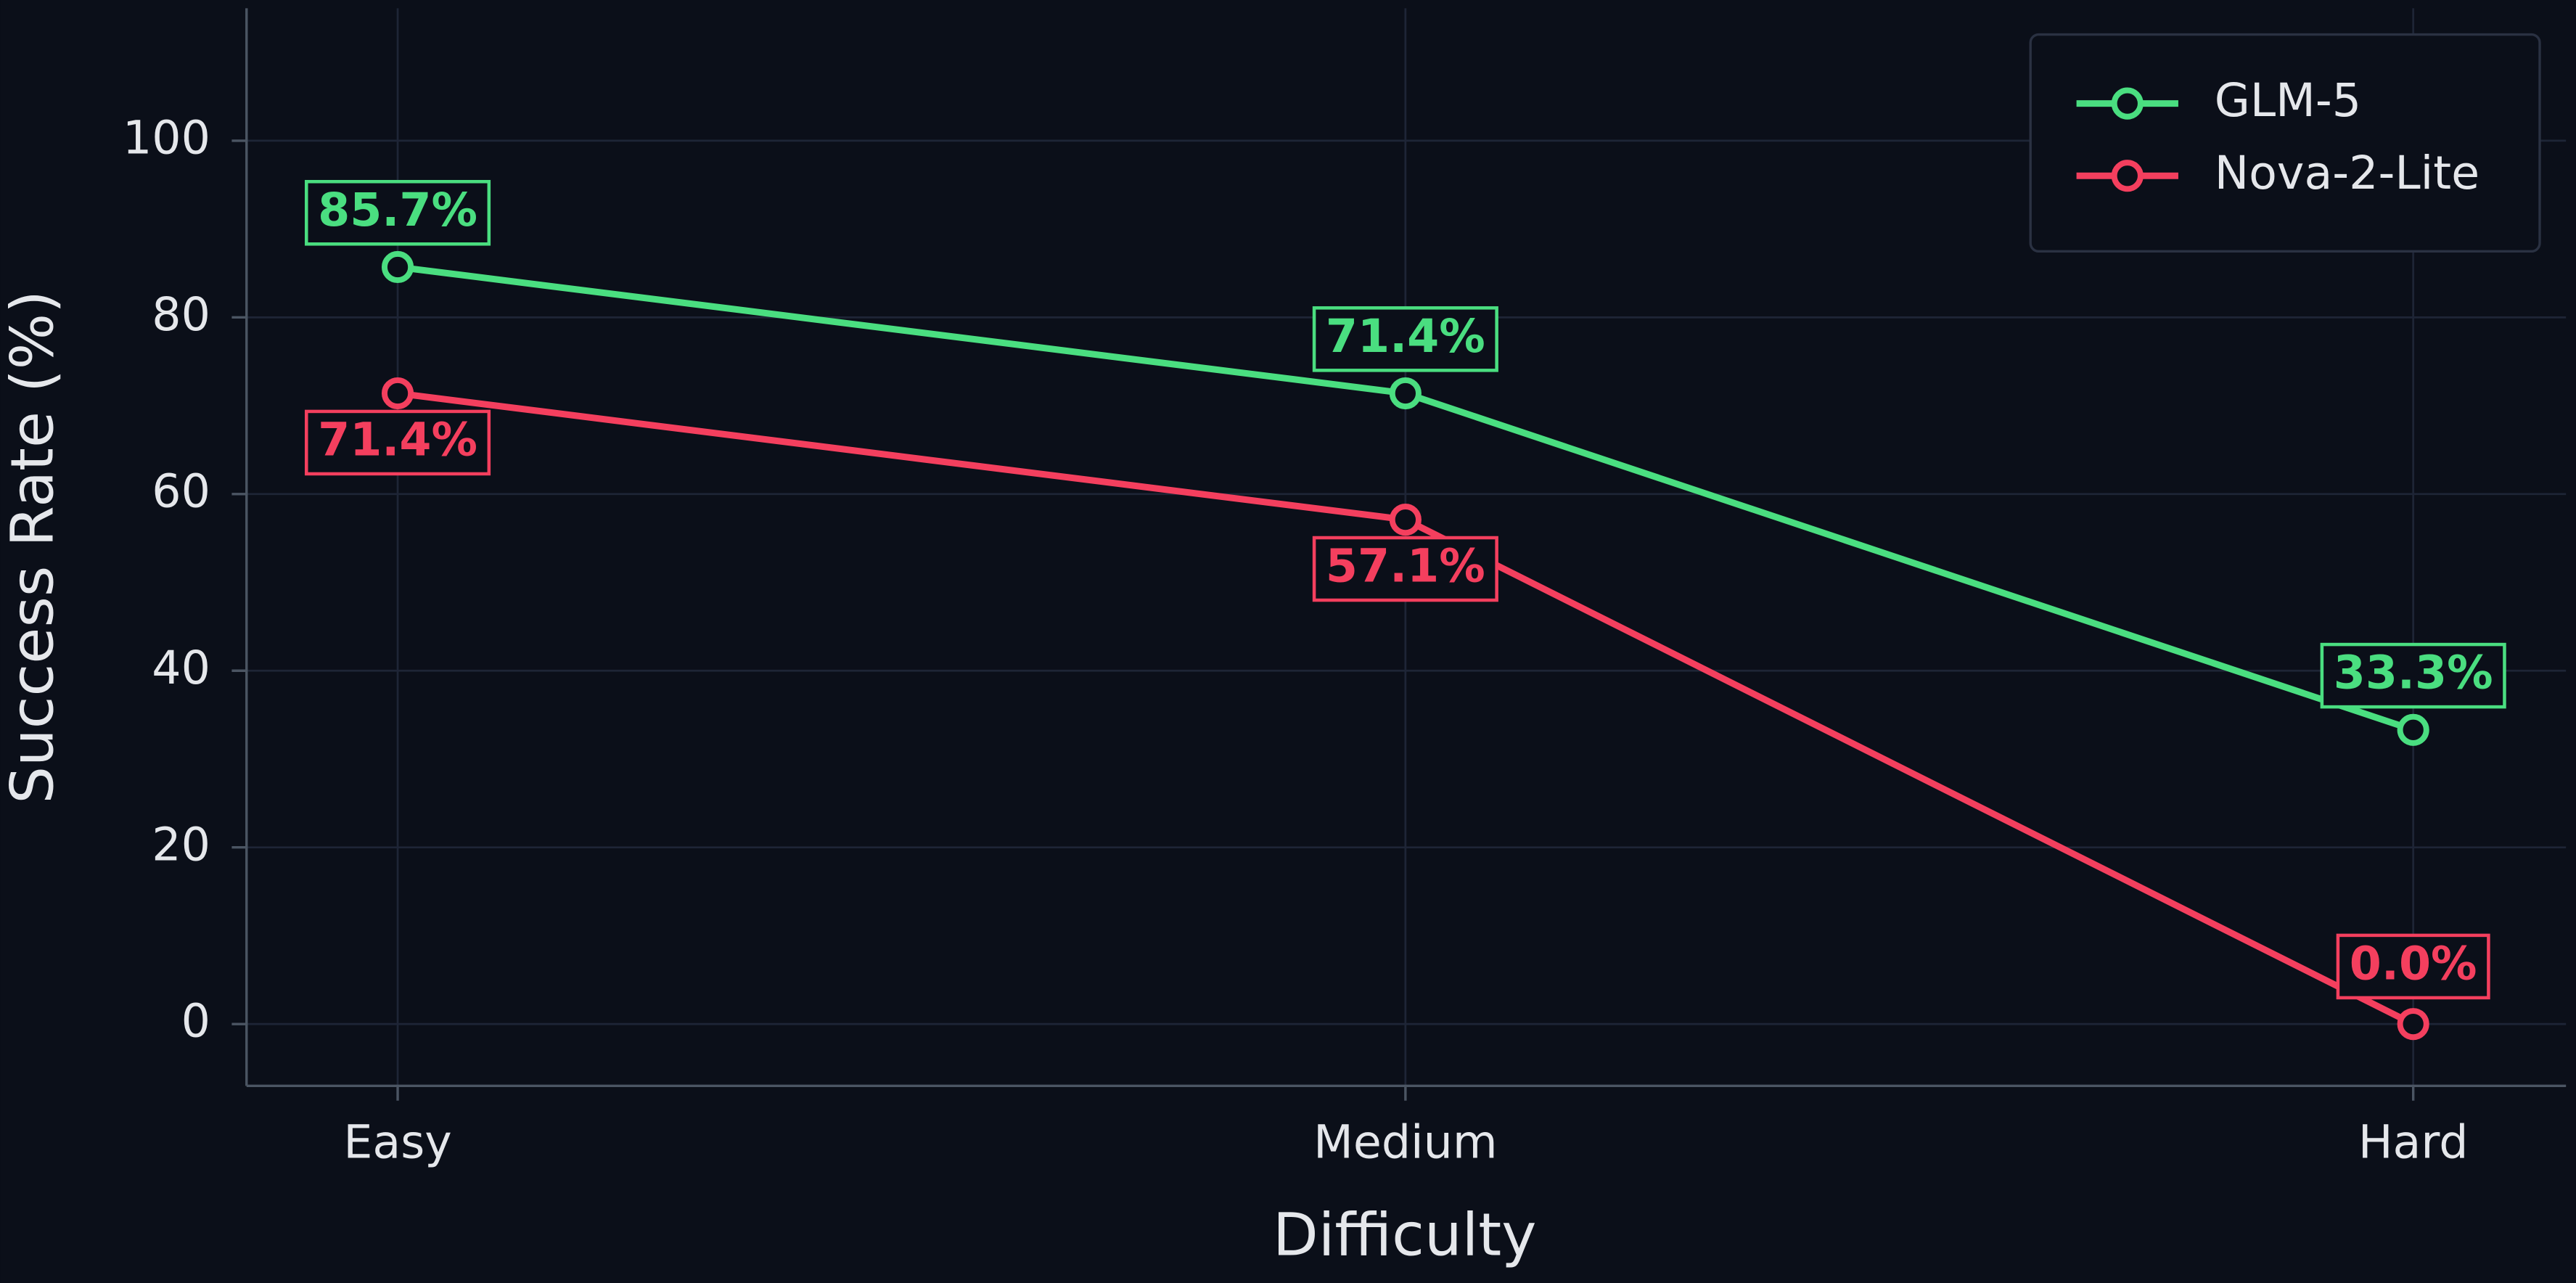 This screenshot has width=2576, height=1283. What do you see at coordinates (2347, 173) in the screenshot?
I see `legend-label: Nova-2-Lite` at bounding box center [2347, 173].